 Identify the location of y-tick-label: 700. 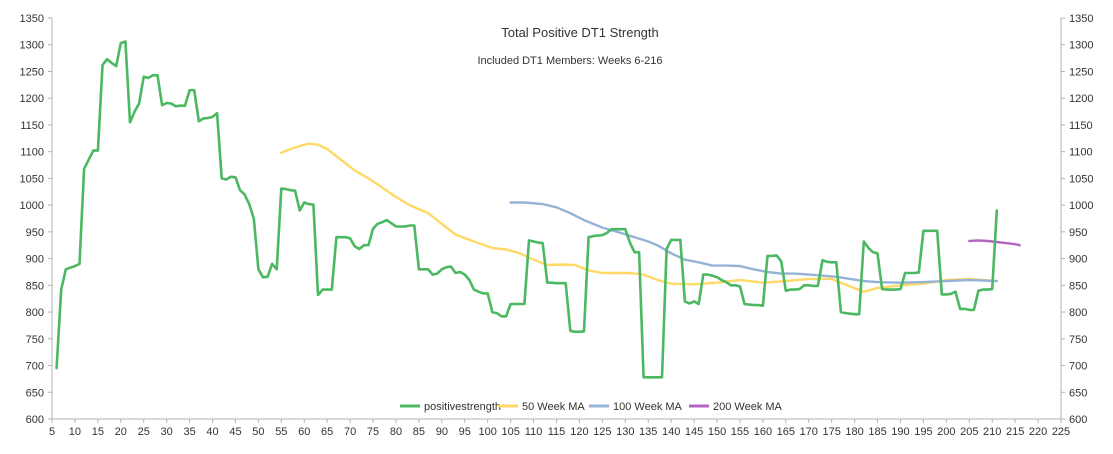
(35, 367).